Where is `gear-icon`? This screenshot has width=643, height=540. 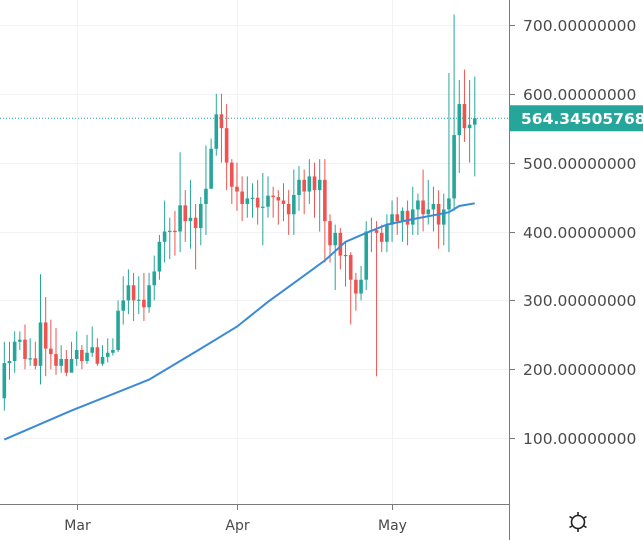 gear-icon is located at coordinates (578, 522).